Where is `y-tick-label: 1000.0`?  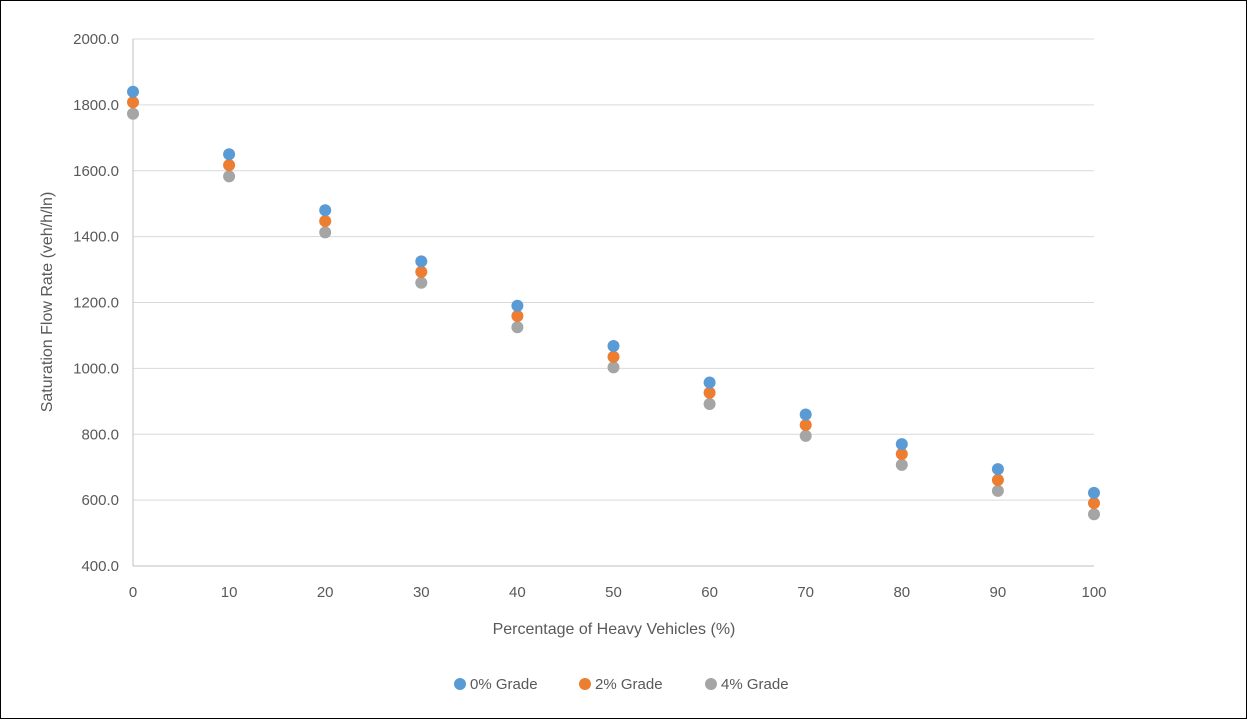 y-tick-label: 1000.0 is located at coordinates (96, 368).